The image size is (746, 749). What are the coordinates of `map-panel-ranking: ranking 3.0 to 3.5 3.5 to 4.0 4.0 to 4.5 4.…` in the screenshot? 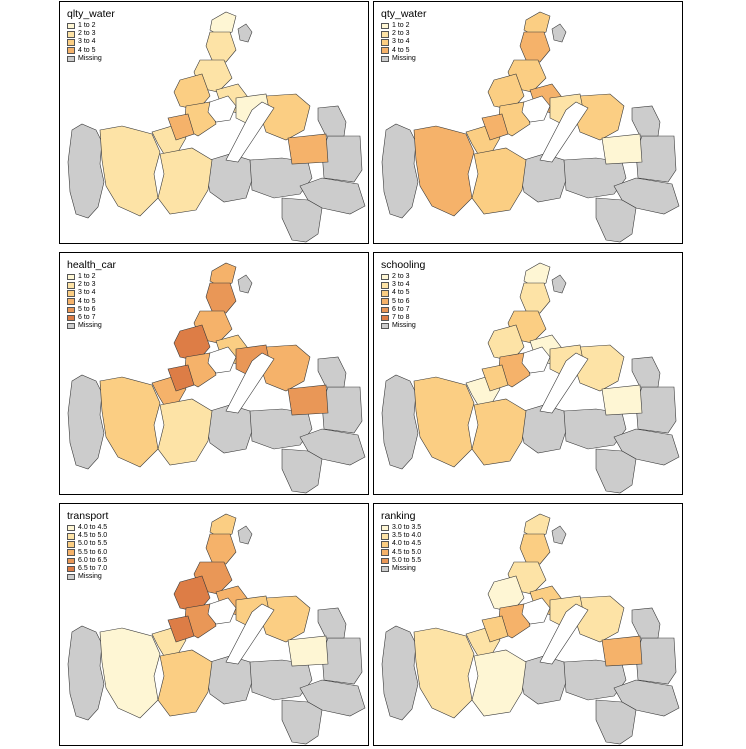 It's located at (528, 624).